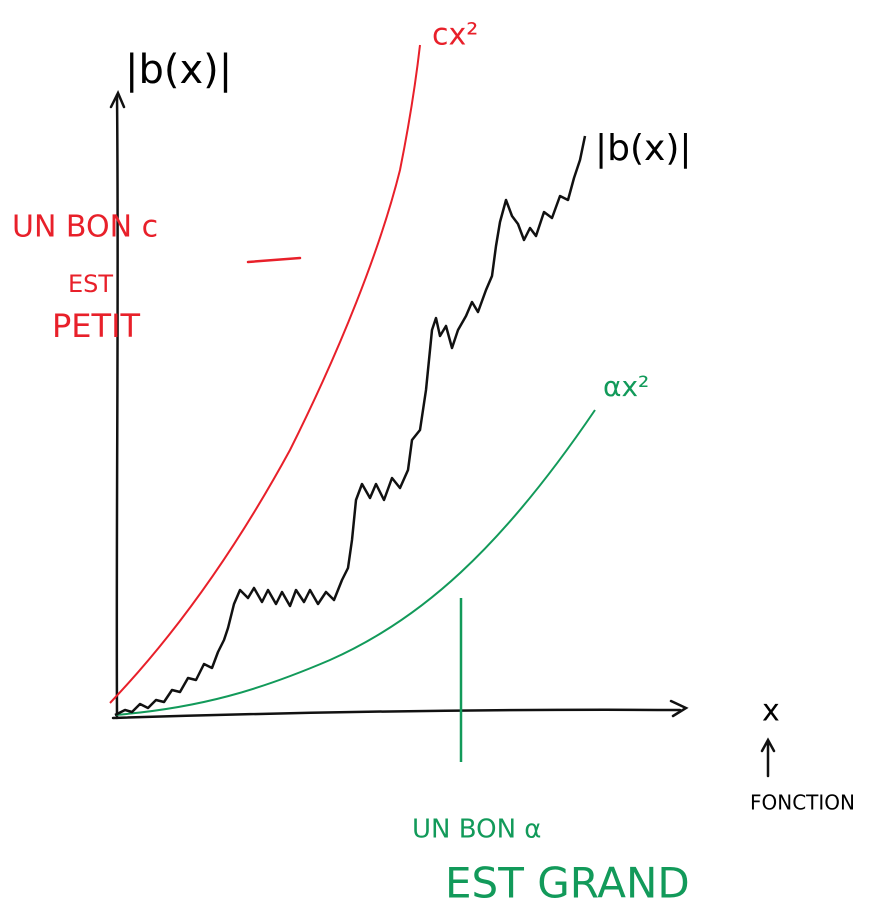 This screenshot has width=872, height=907. I want to click on x-axis-label: x, so click(771, 711).